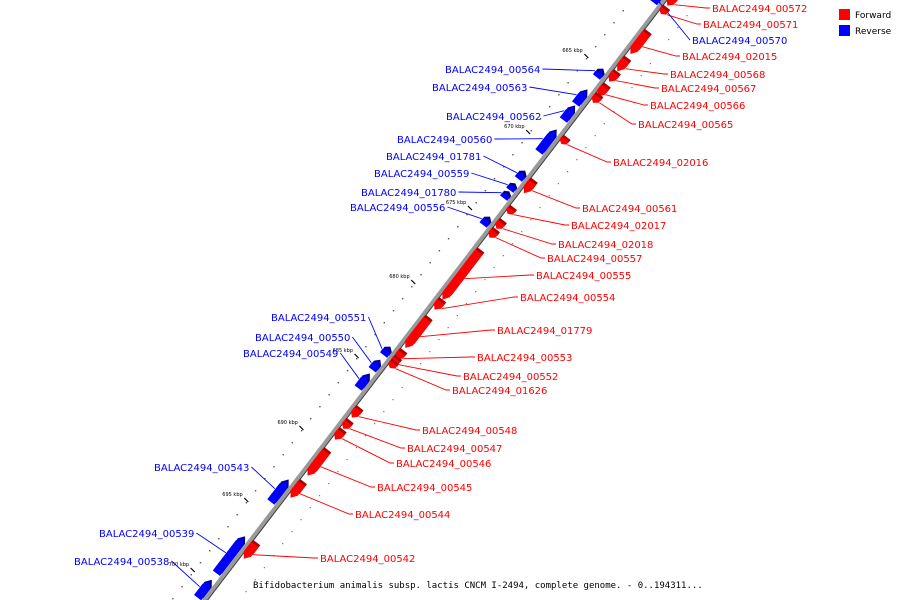  I want to click on gene-label-forward: BALAC2494_00552, so click(510, 377).